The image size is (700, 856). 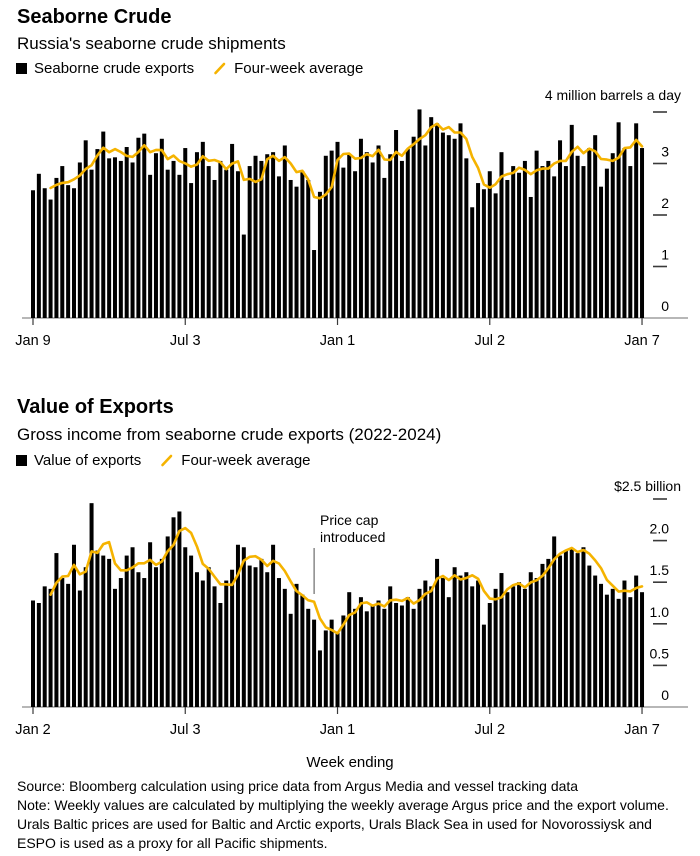 What do you see at coordinates (665, 203) in the screenshot?
I see `svg-text: 2` at bounding box center [665, 203].